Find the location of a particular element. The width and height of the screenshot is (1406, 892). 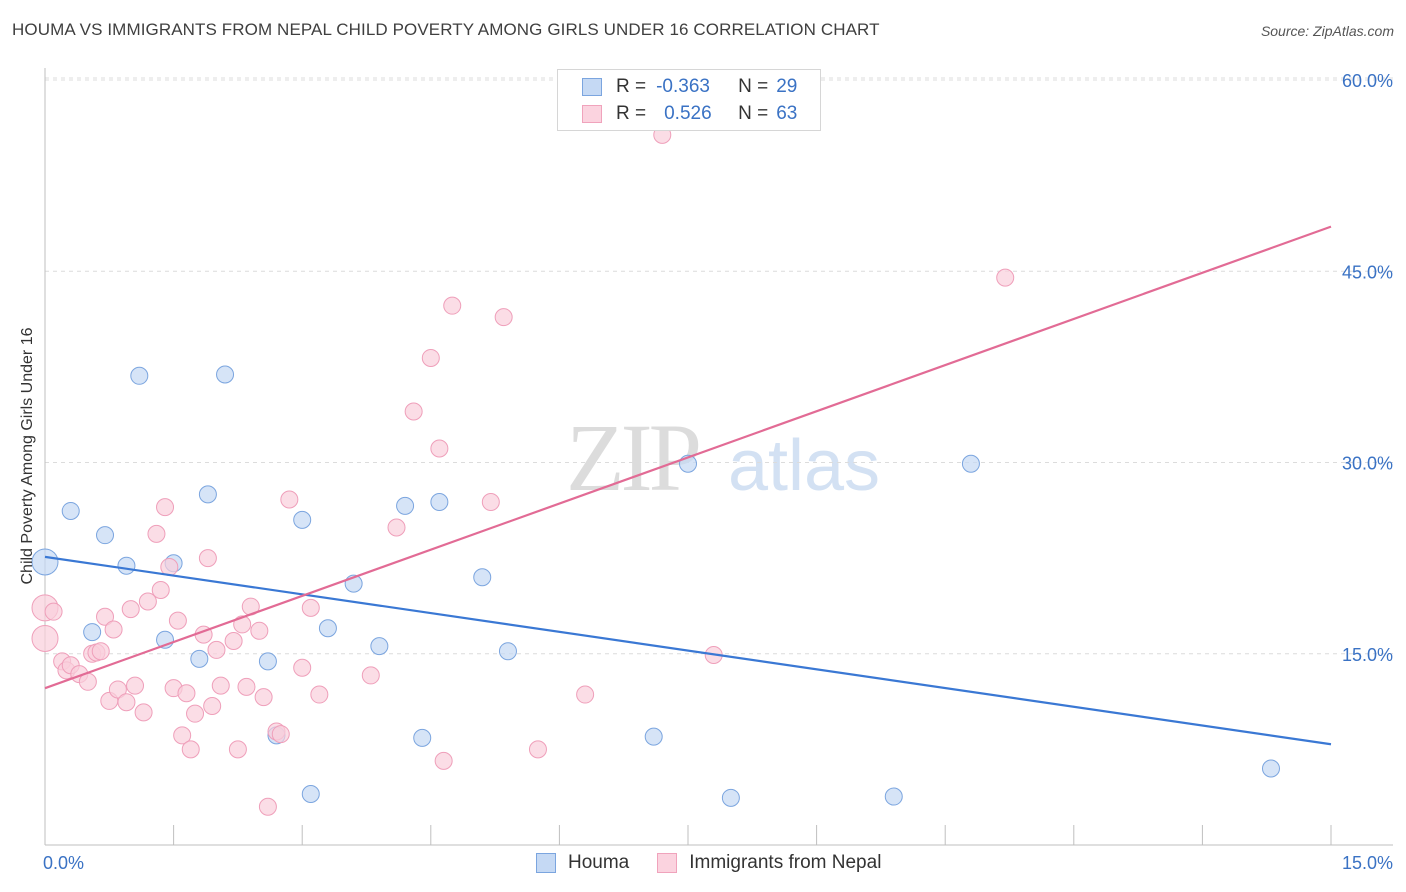

nepal-n-value: 63 is located at coordinates (787, 113).